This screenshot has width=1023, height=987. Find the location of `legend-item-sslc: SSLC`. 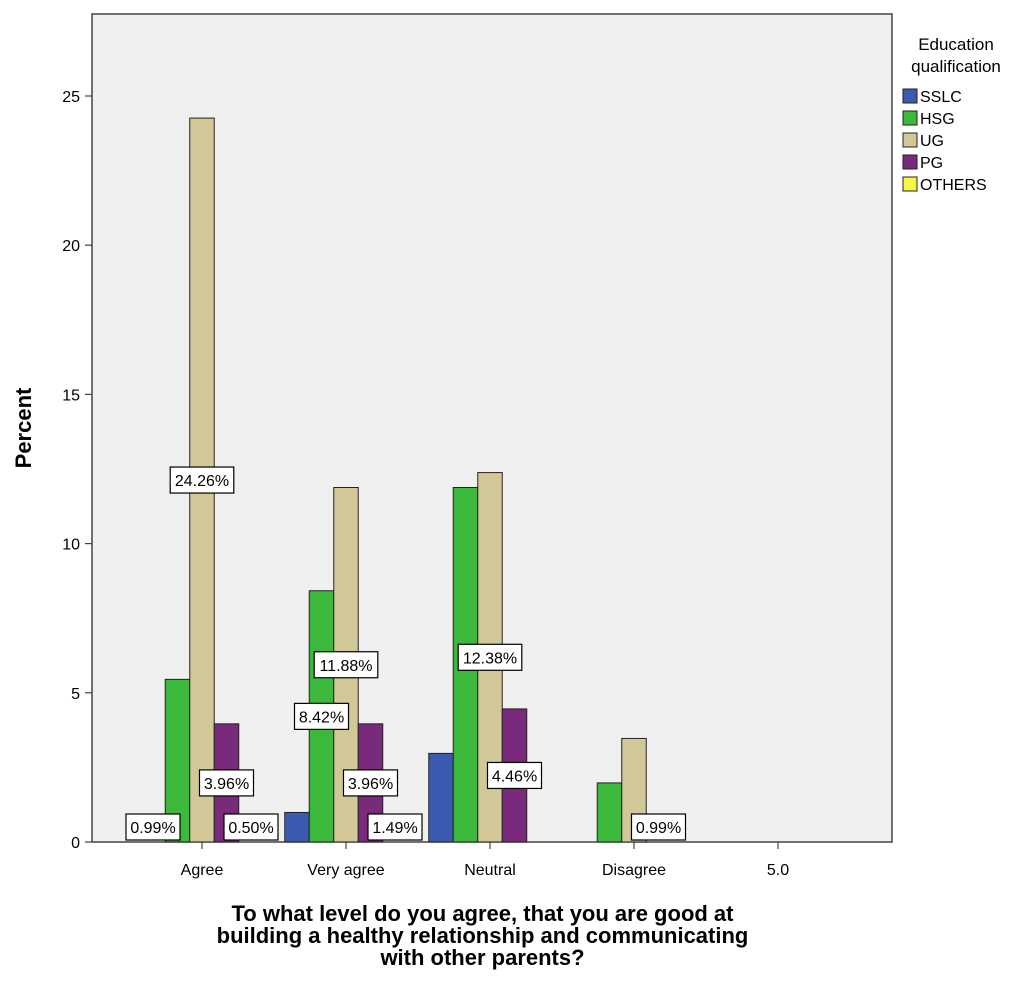

legend-item-sslc: SSLC is located at coordinates (932, 97).